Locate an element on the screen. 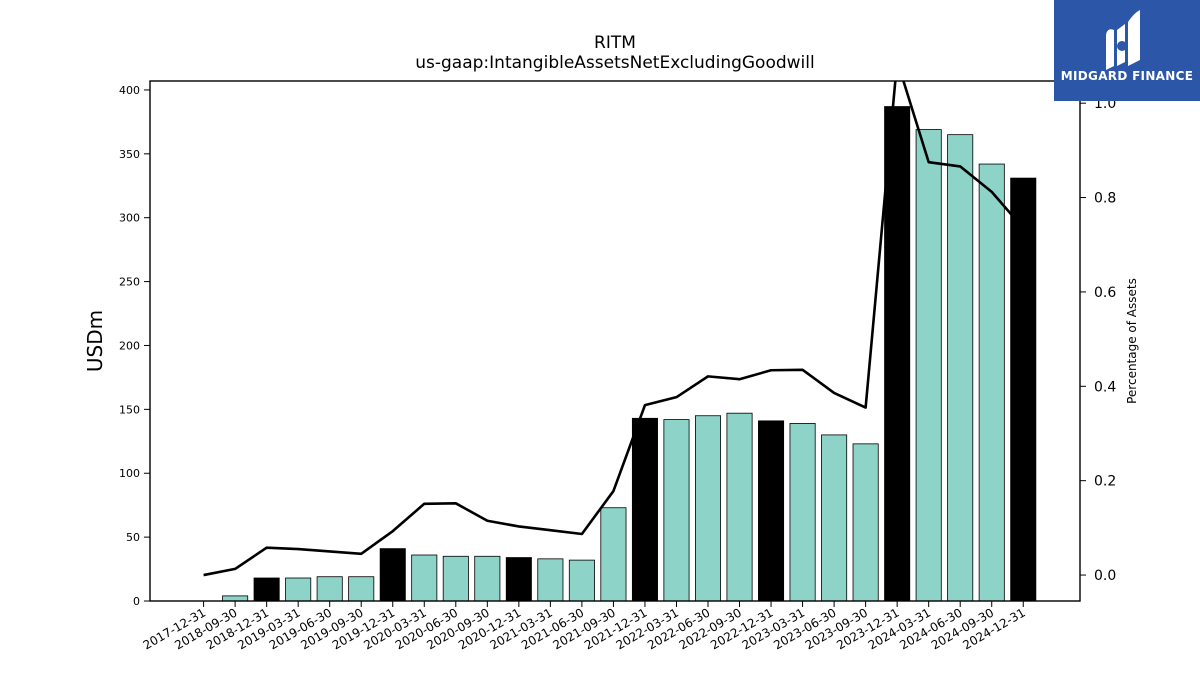  chart-title: RITM is located at coordinates (615, 43).